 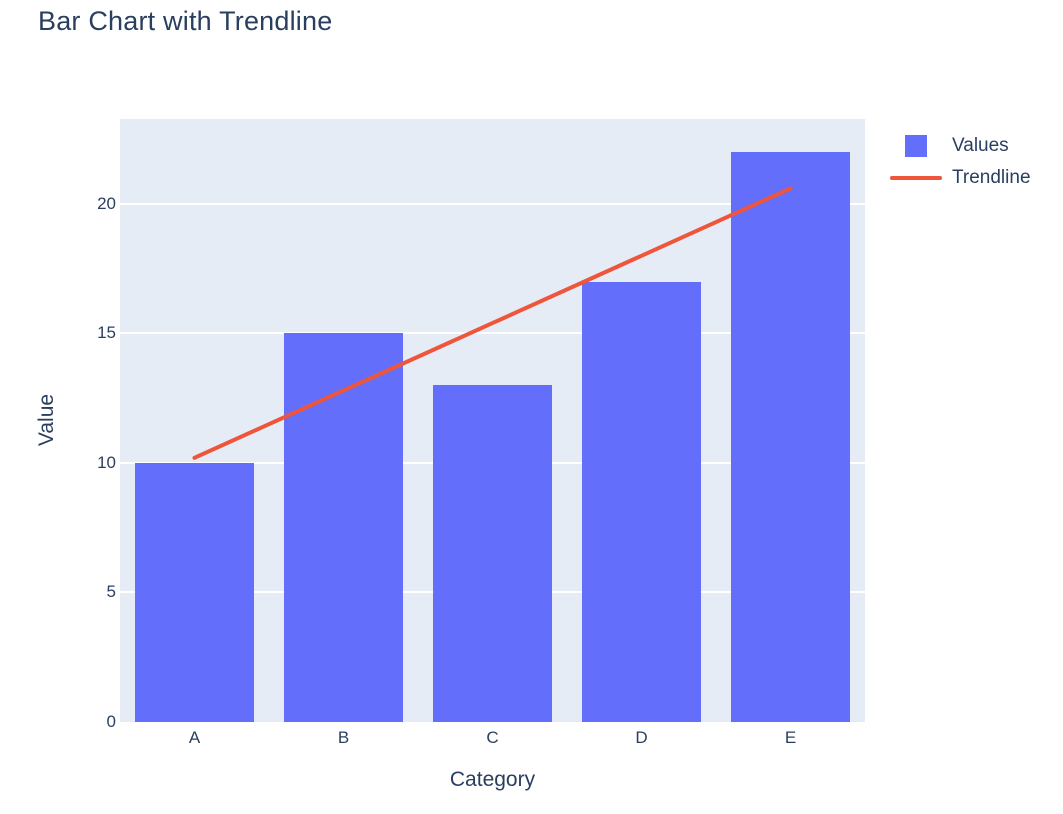 I want to click on bar-A, so click(x=194, y=592).